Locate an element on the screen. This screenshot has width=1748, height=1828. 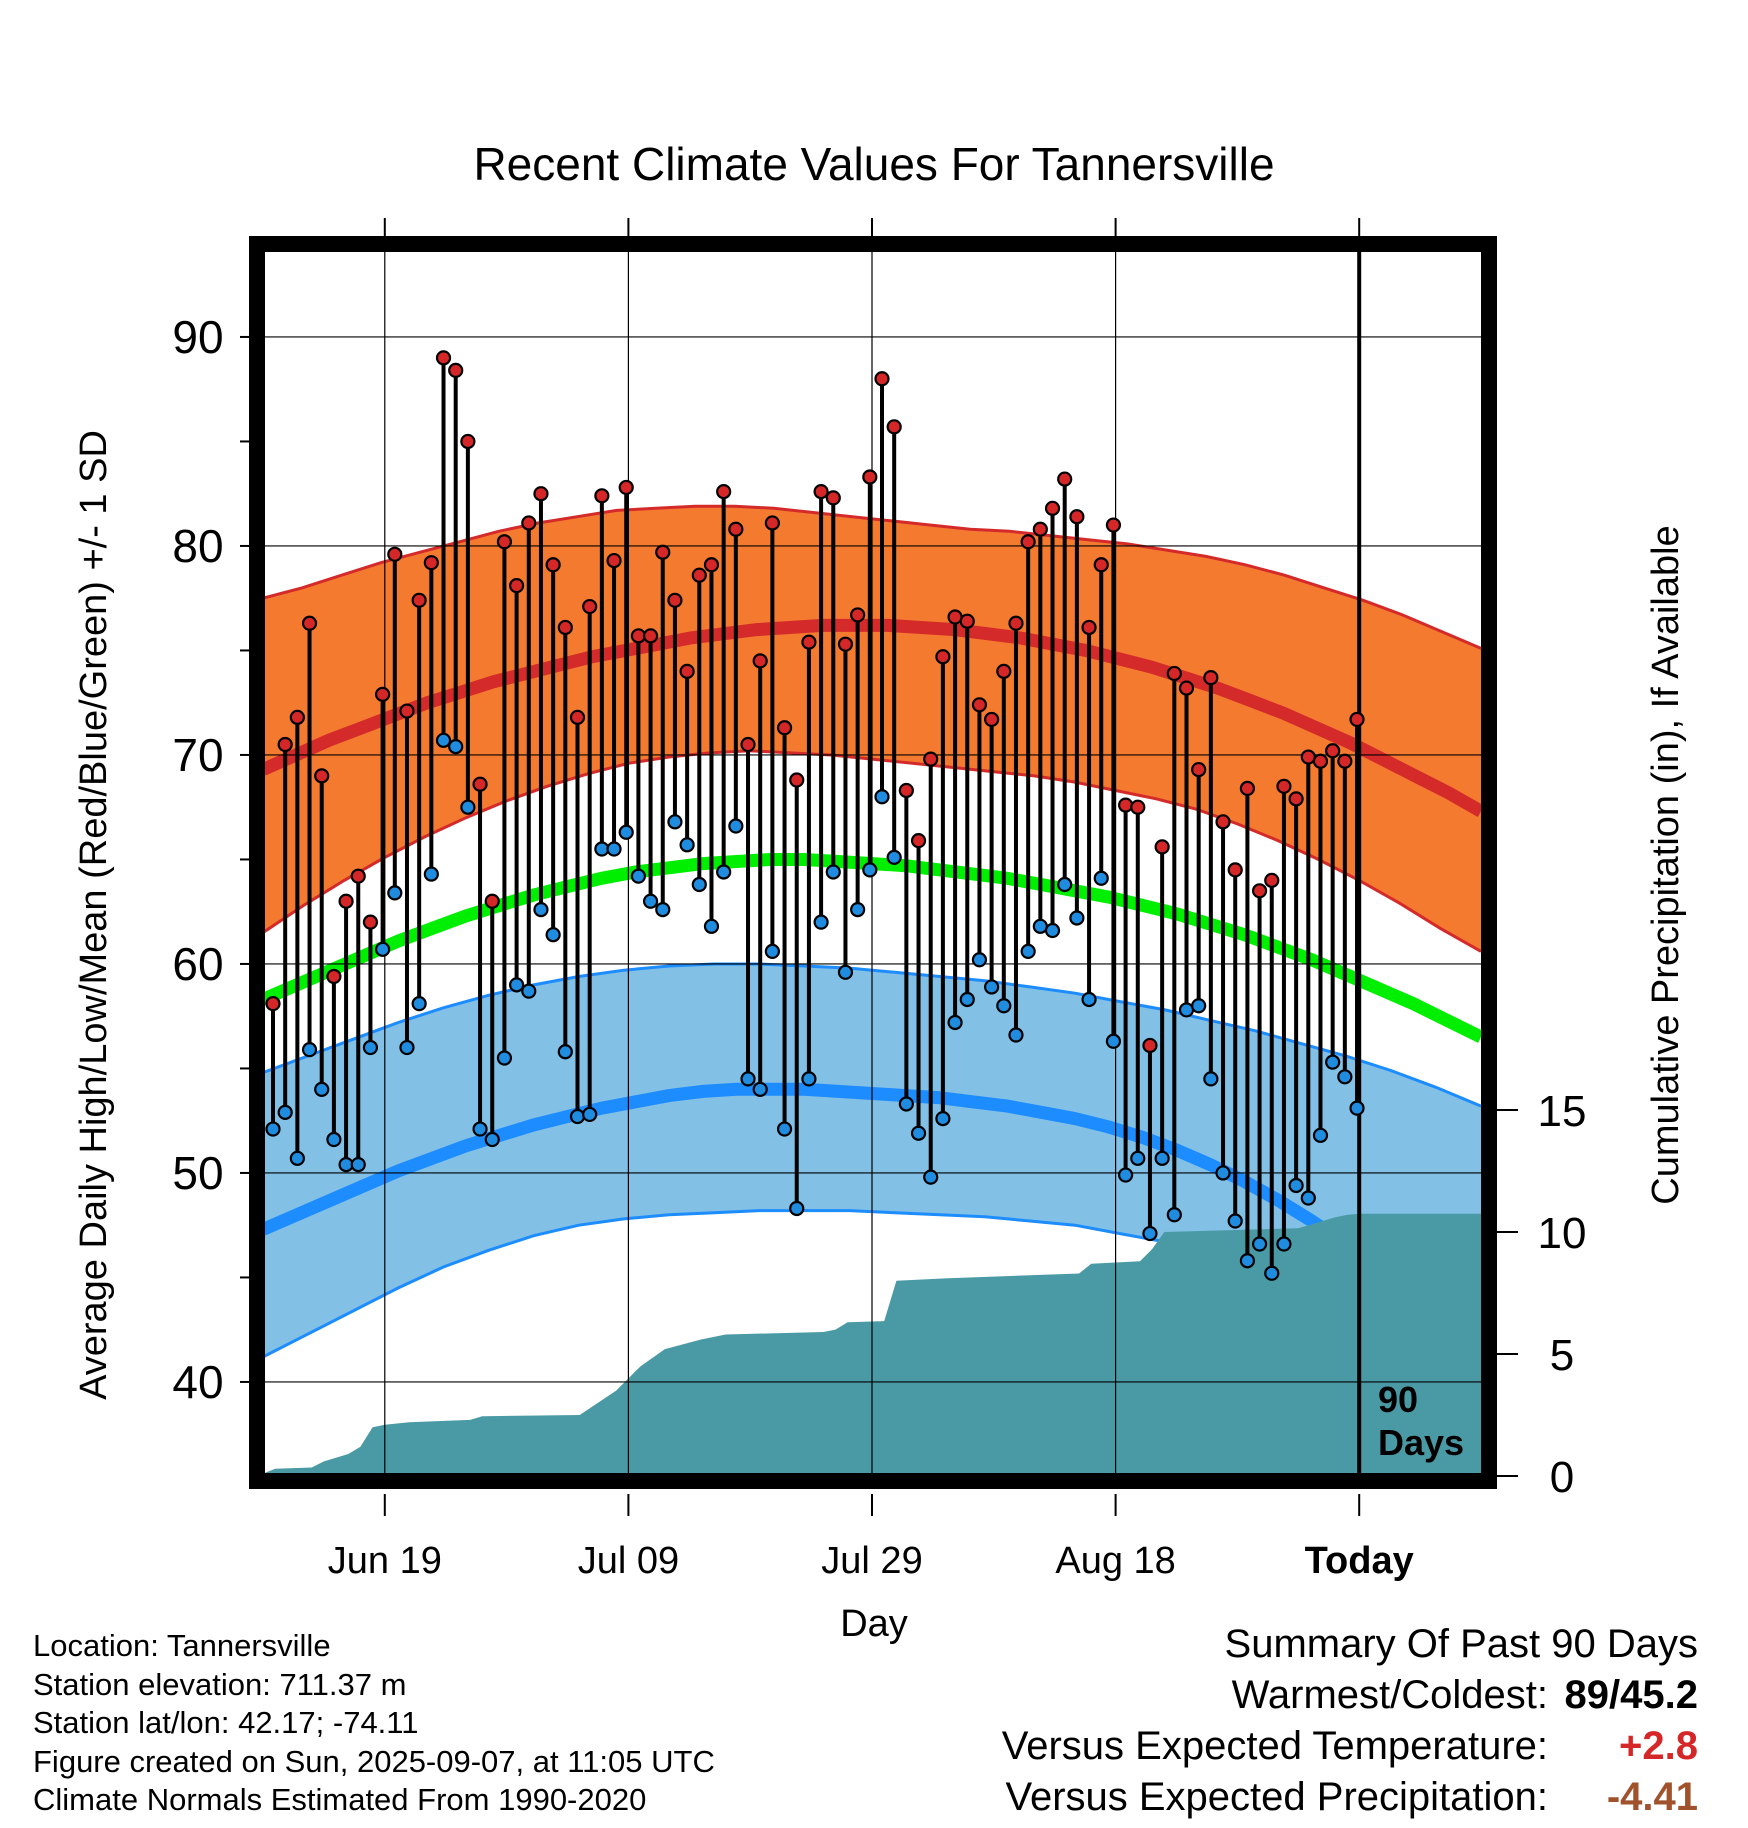
info-latlon: Station lat/lon: 42.17; -74.11 is located at coordinates (226, 1722).